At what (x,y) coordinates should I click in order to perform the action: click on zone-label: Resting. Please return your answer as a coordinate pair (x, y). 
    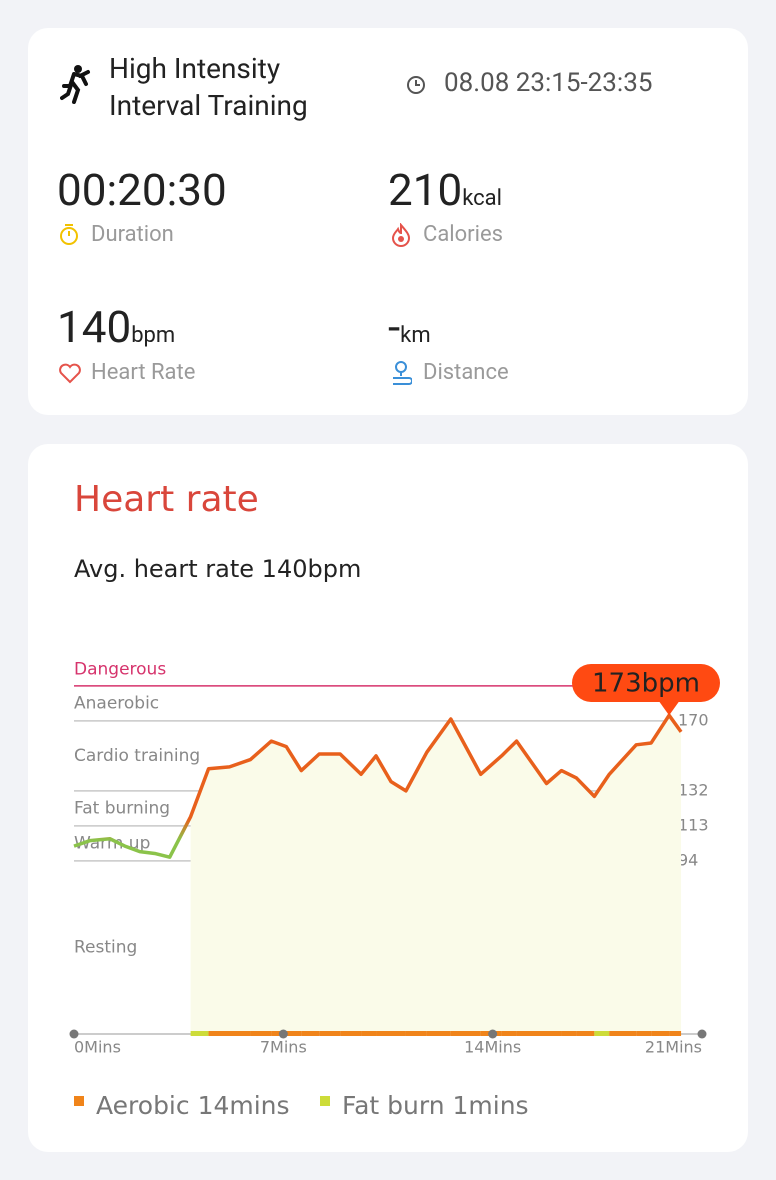
    Looking at the image, I should click on (105, 947).